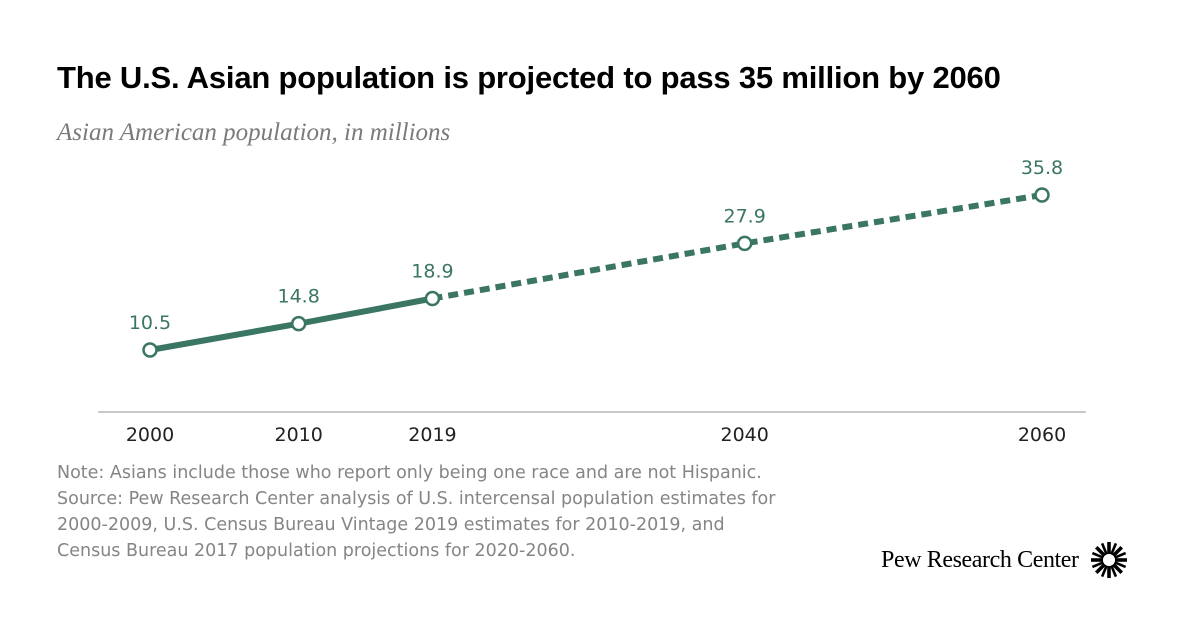 The width and height of the screenshot is (1200, 628). Describe the element at coordinates (298, 435) in the screenshot. I see `x-tick-label: 2010` at that location.